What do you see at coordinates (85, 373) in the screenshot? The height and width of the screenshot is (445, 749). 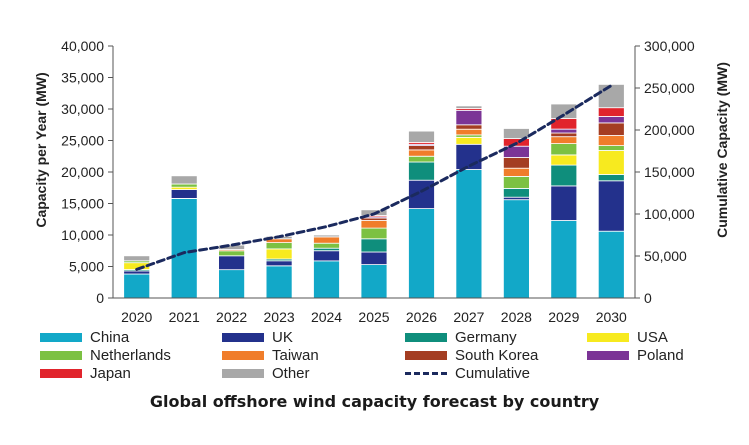 I see `legend-item-japan: Japan` at bounding box center [85, 373].